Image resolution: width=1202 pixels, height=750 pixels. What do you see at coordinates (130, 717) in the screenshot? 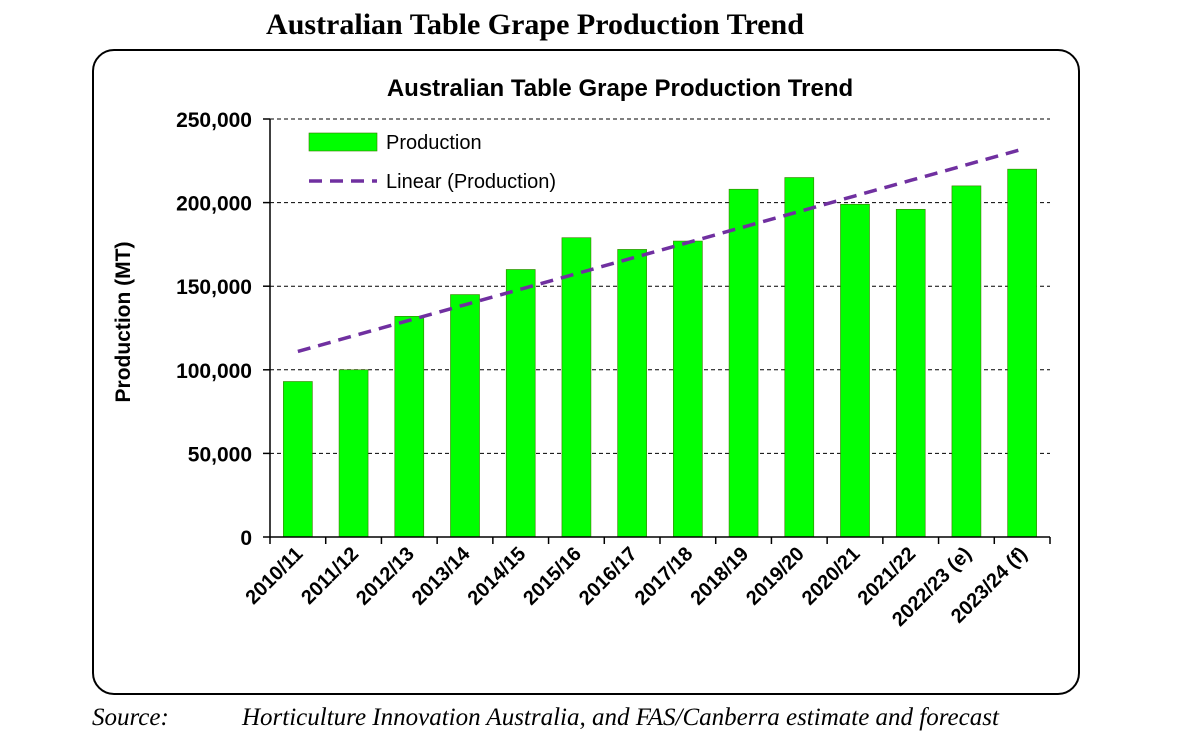
I see `source-label: Source:` at bounding box center [130, 717].